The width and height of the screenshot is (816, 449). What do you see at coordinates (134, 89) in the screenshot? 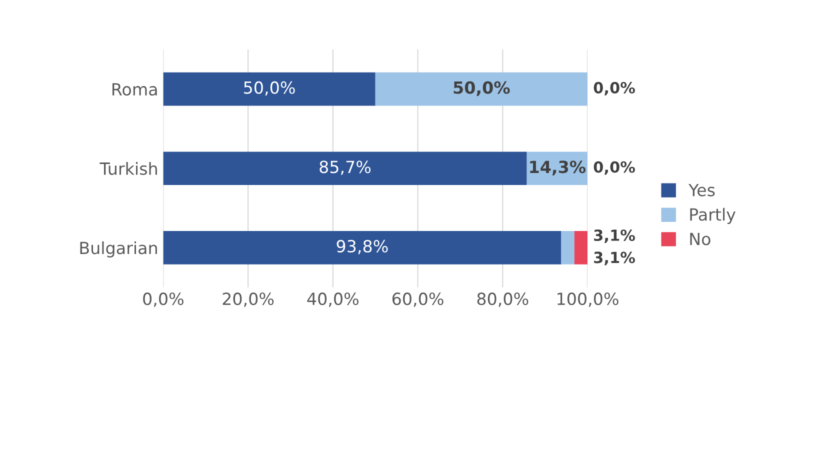
I see `y-tick-label: Roma` at bounding box center [134, 89].